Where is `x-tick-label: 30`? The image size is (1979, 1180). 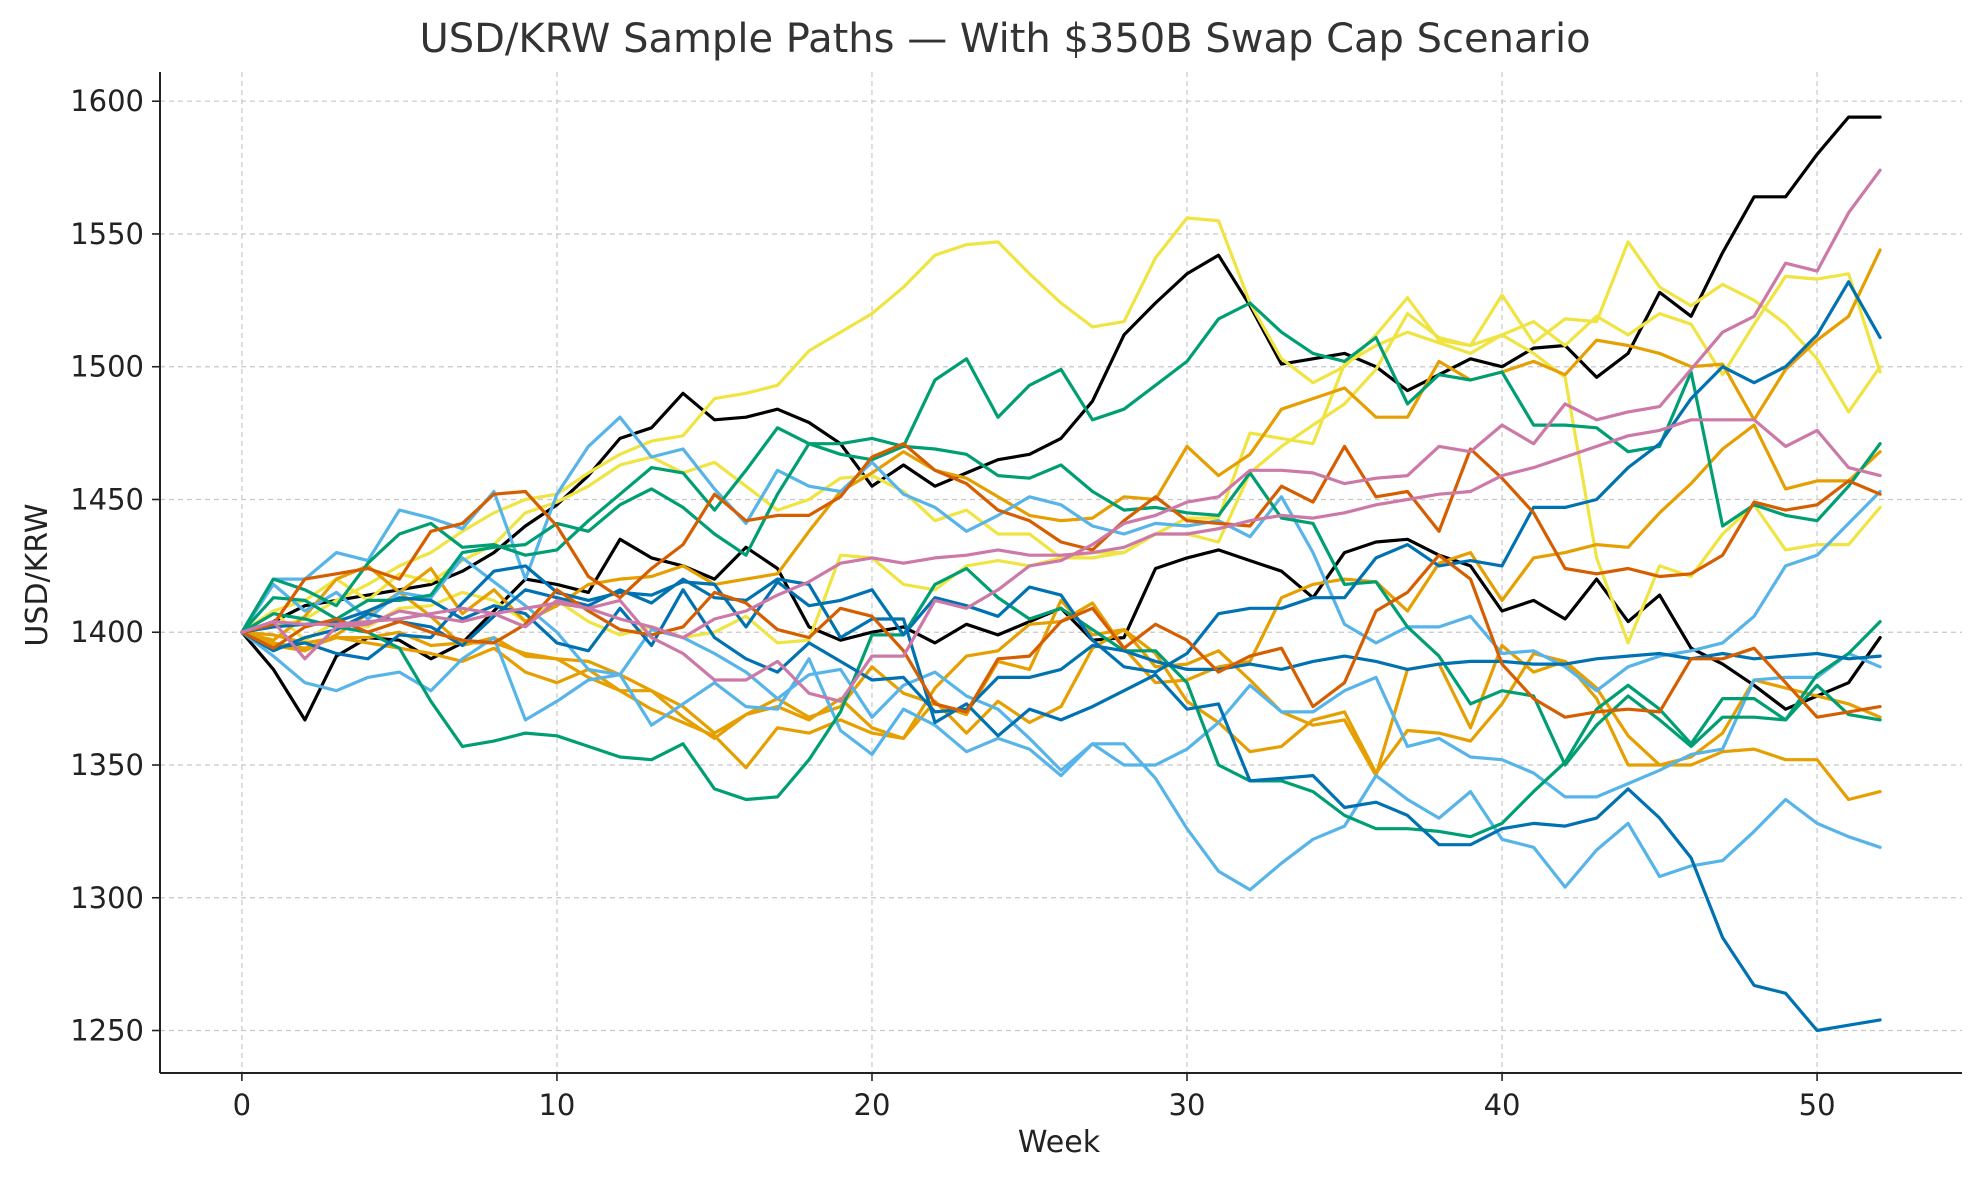 x-tick-label: 30 is located at coordinates (1187, 1105).